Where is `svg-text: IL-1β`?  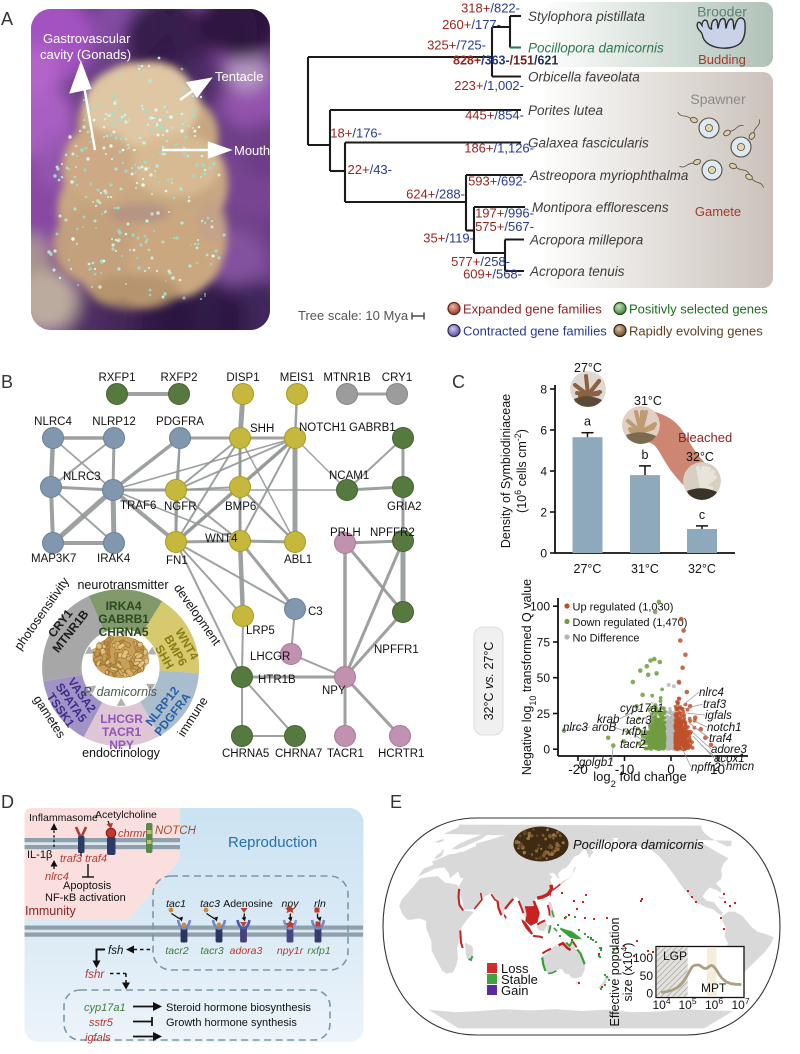
svg-text: IL-1β is located at coordinates (39, 855).